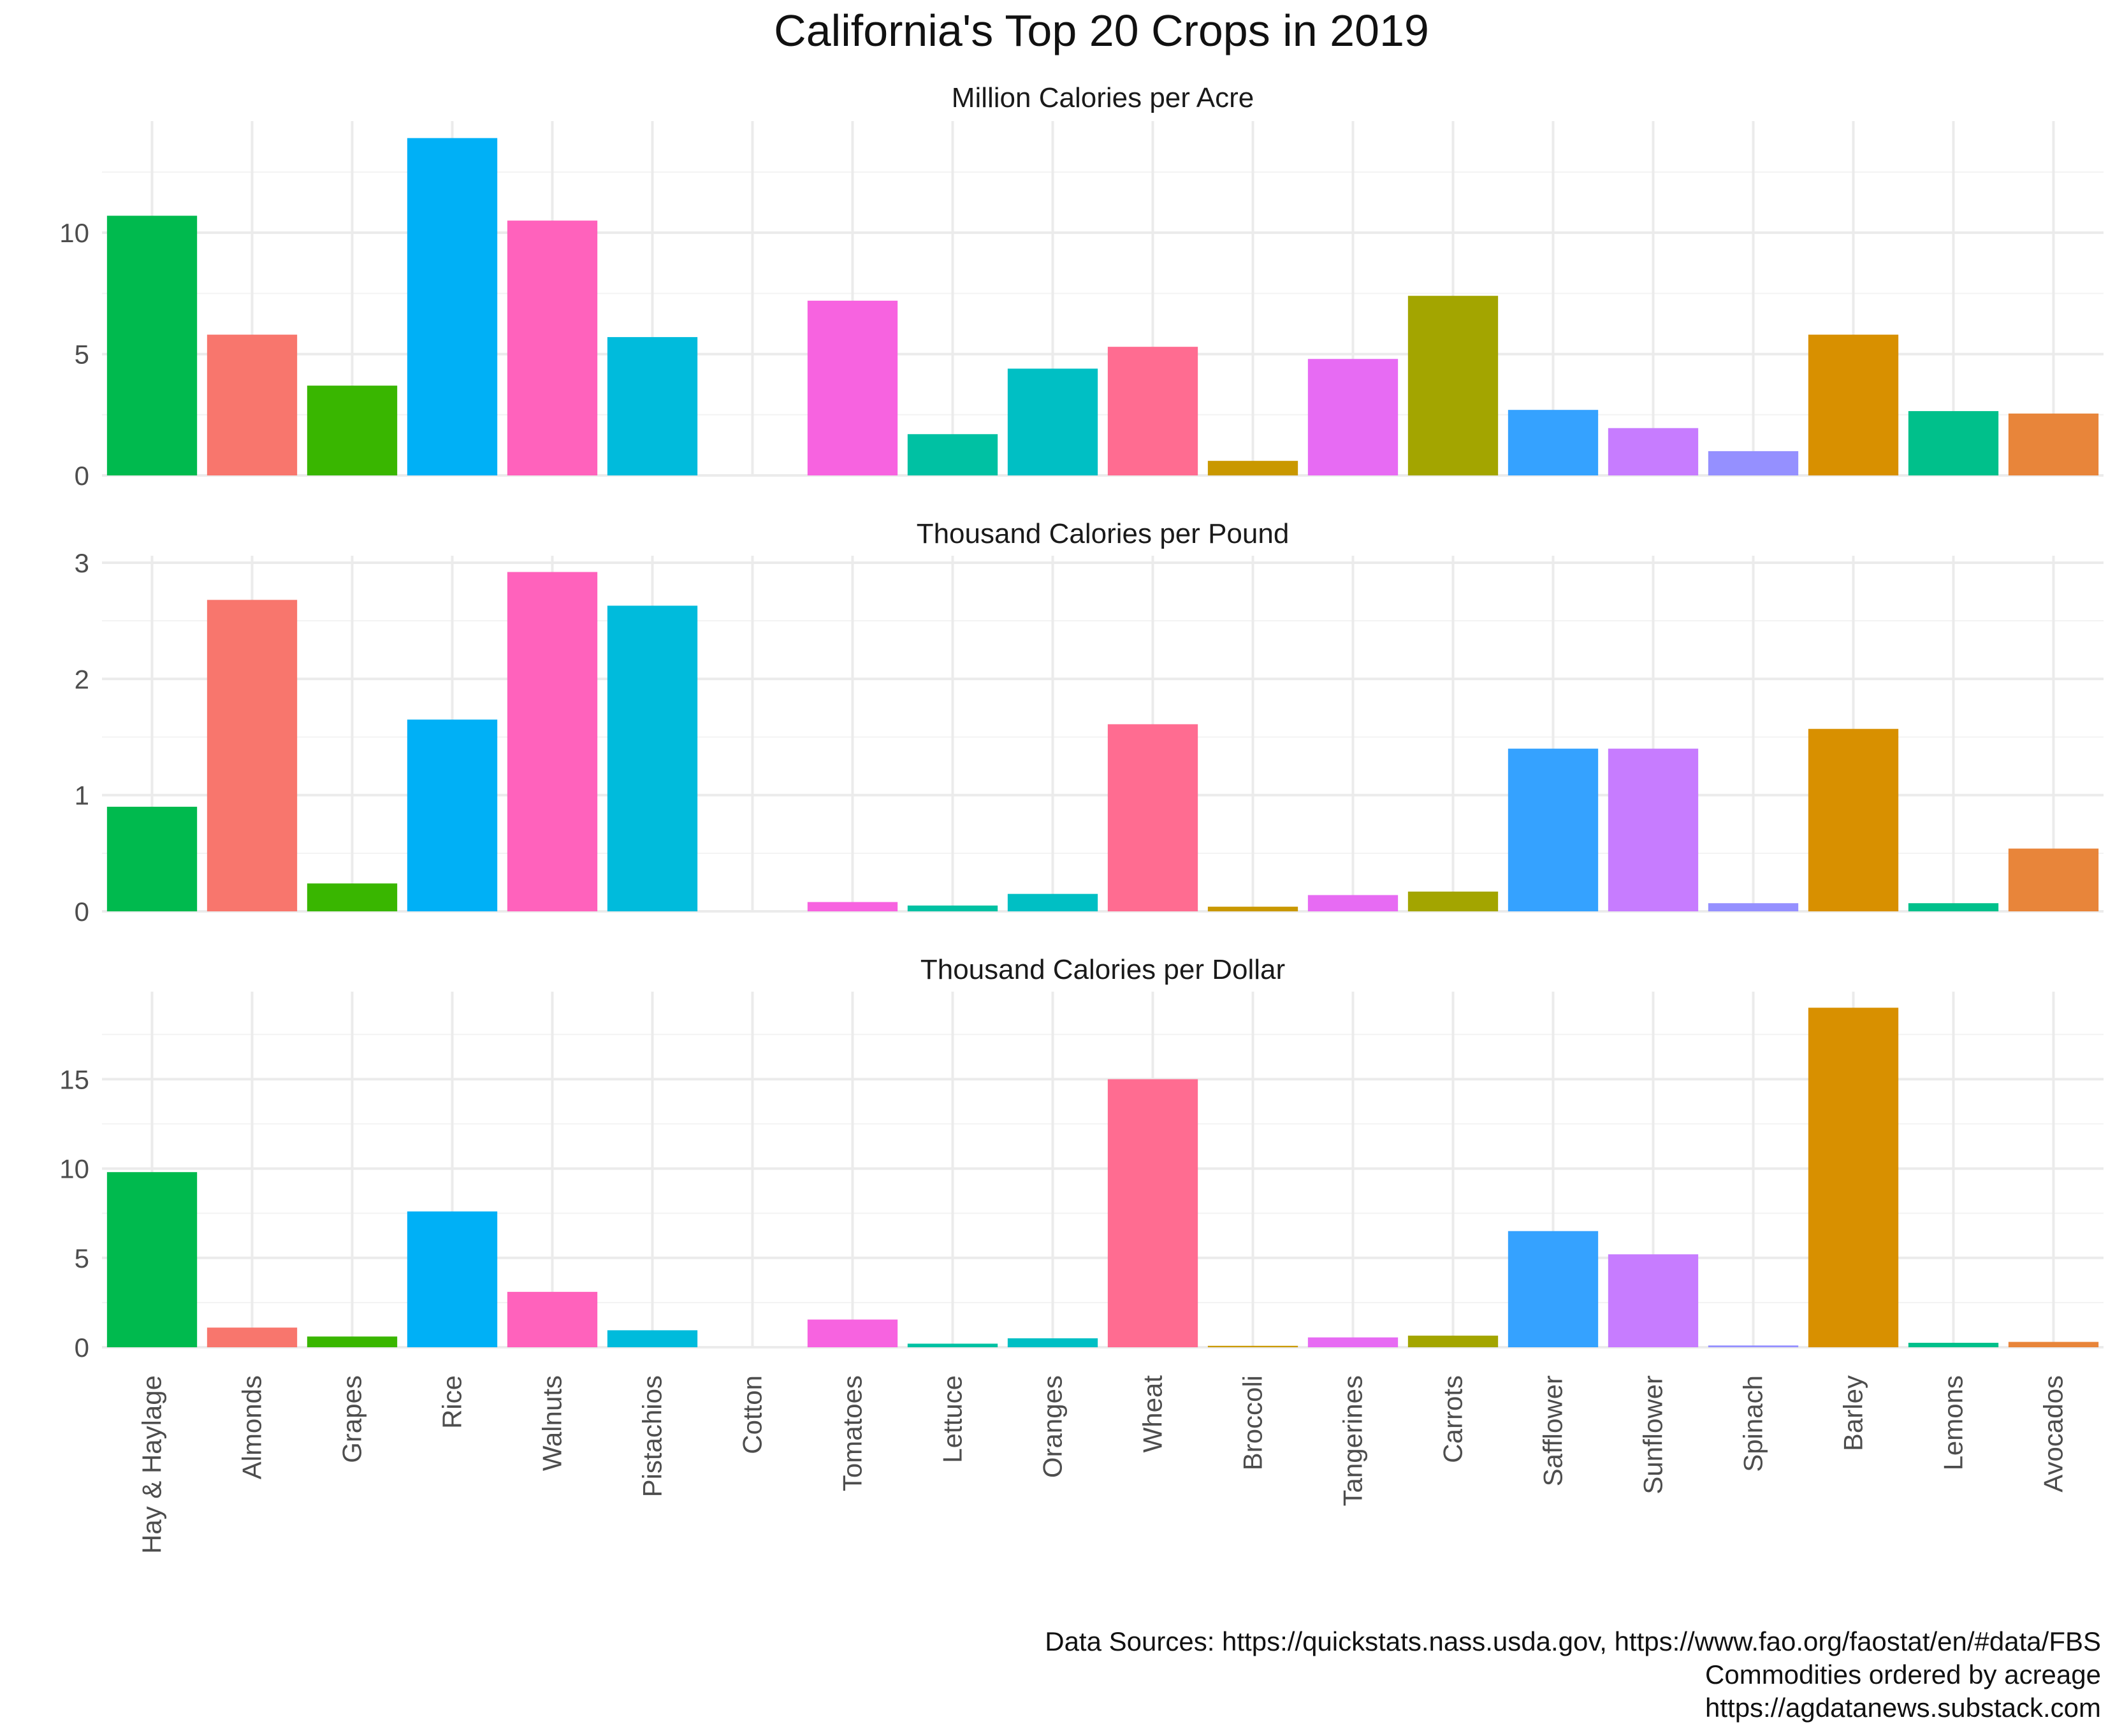  I want to click on facet-strip-label: Thousand Calories per Dollar, so click(1102, 969).